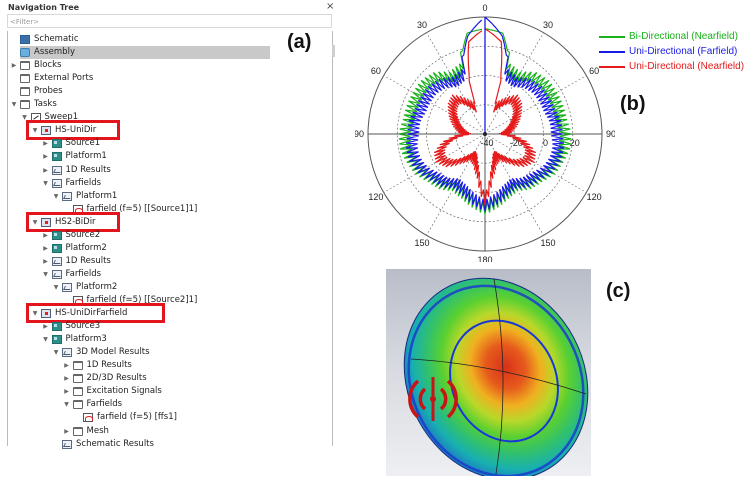 This screenshot has width=755, height=504. I want to click on tree-item: ▶ Platform2, so click(168, 248).